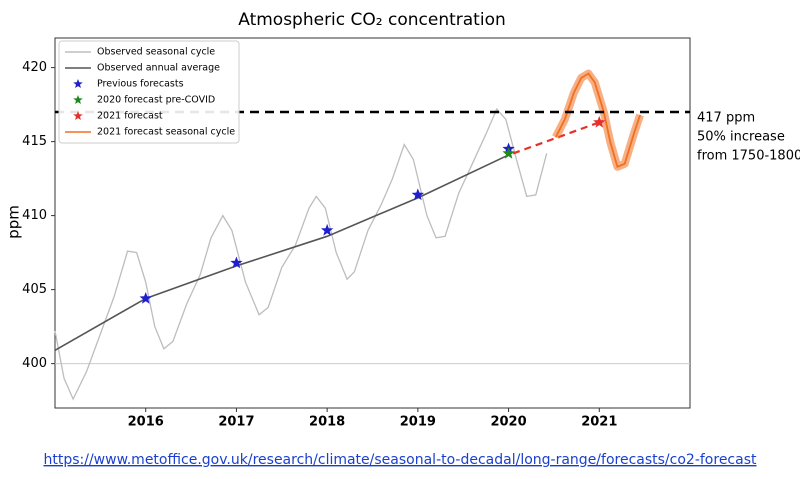 The image size is (800, 479). What do you see at coordinates (166, 132) in the screenshot?
I see `legend-label: 2021 forecast seasonal cycle` at bounding box center [166, 132].